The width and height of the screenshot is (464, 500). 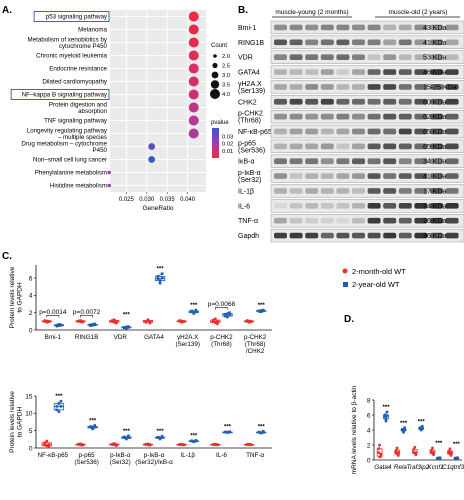 I want to click on blot-size: 46 KDa, so click(x=434, y=73).